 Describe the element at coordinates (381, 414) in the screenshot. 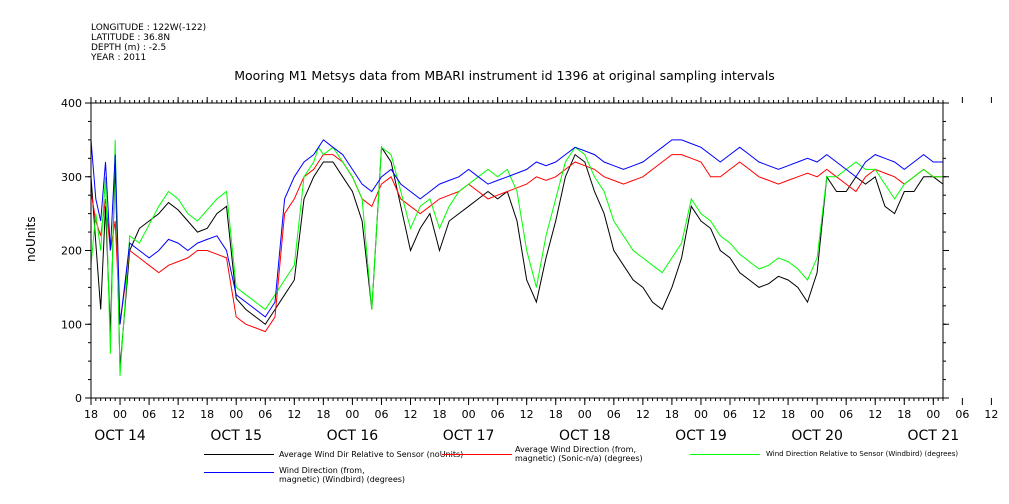

I see `x-tick-label-10: 06` at that location.